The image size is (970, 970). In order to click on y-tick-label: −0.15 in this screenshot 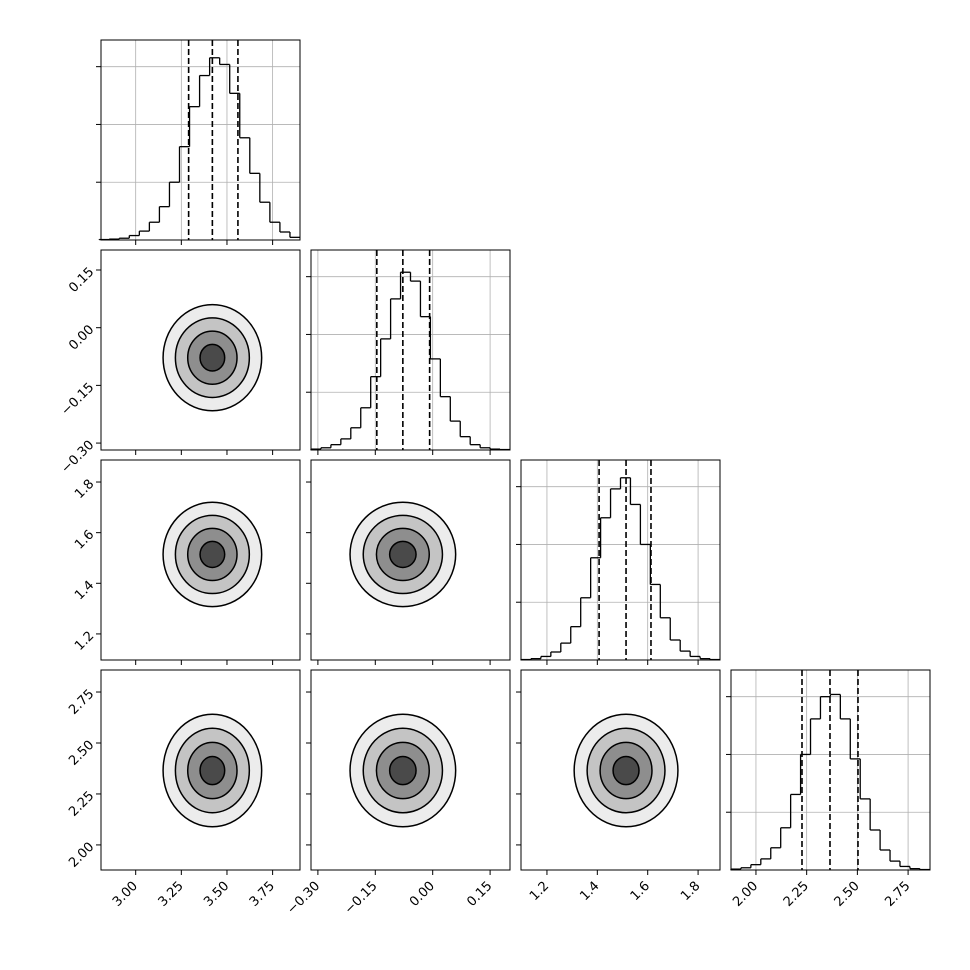, I will do `click(78, 399)`.